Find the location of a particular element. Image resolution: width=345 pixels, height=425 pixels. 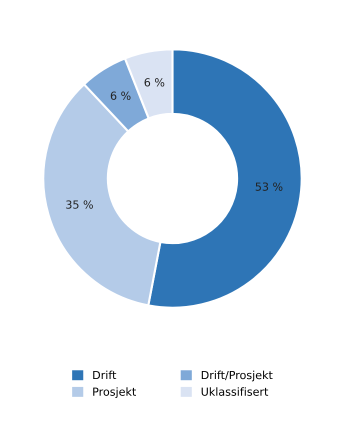

legend-label: Uklassifisert is located at coordinates (235, 391).